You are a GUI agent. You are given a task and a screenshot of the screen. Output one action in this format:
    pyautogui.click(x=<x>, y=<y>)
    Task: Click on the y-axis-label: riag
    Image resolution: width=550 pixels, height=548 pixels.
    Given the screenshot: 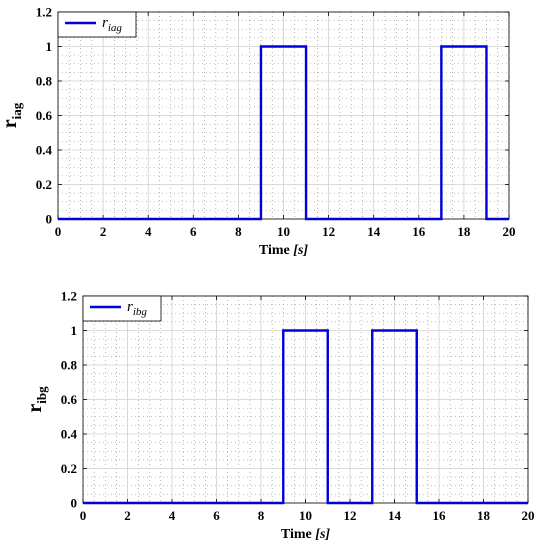 What is the action you would take?
    pyautogui.click(x=12, y=115)
    